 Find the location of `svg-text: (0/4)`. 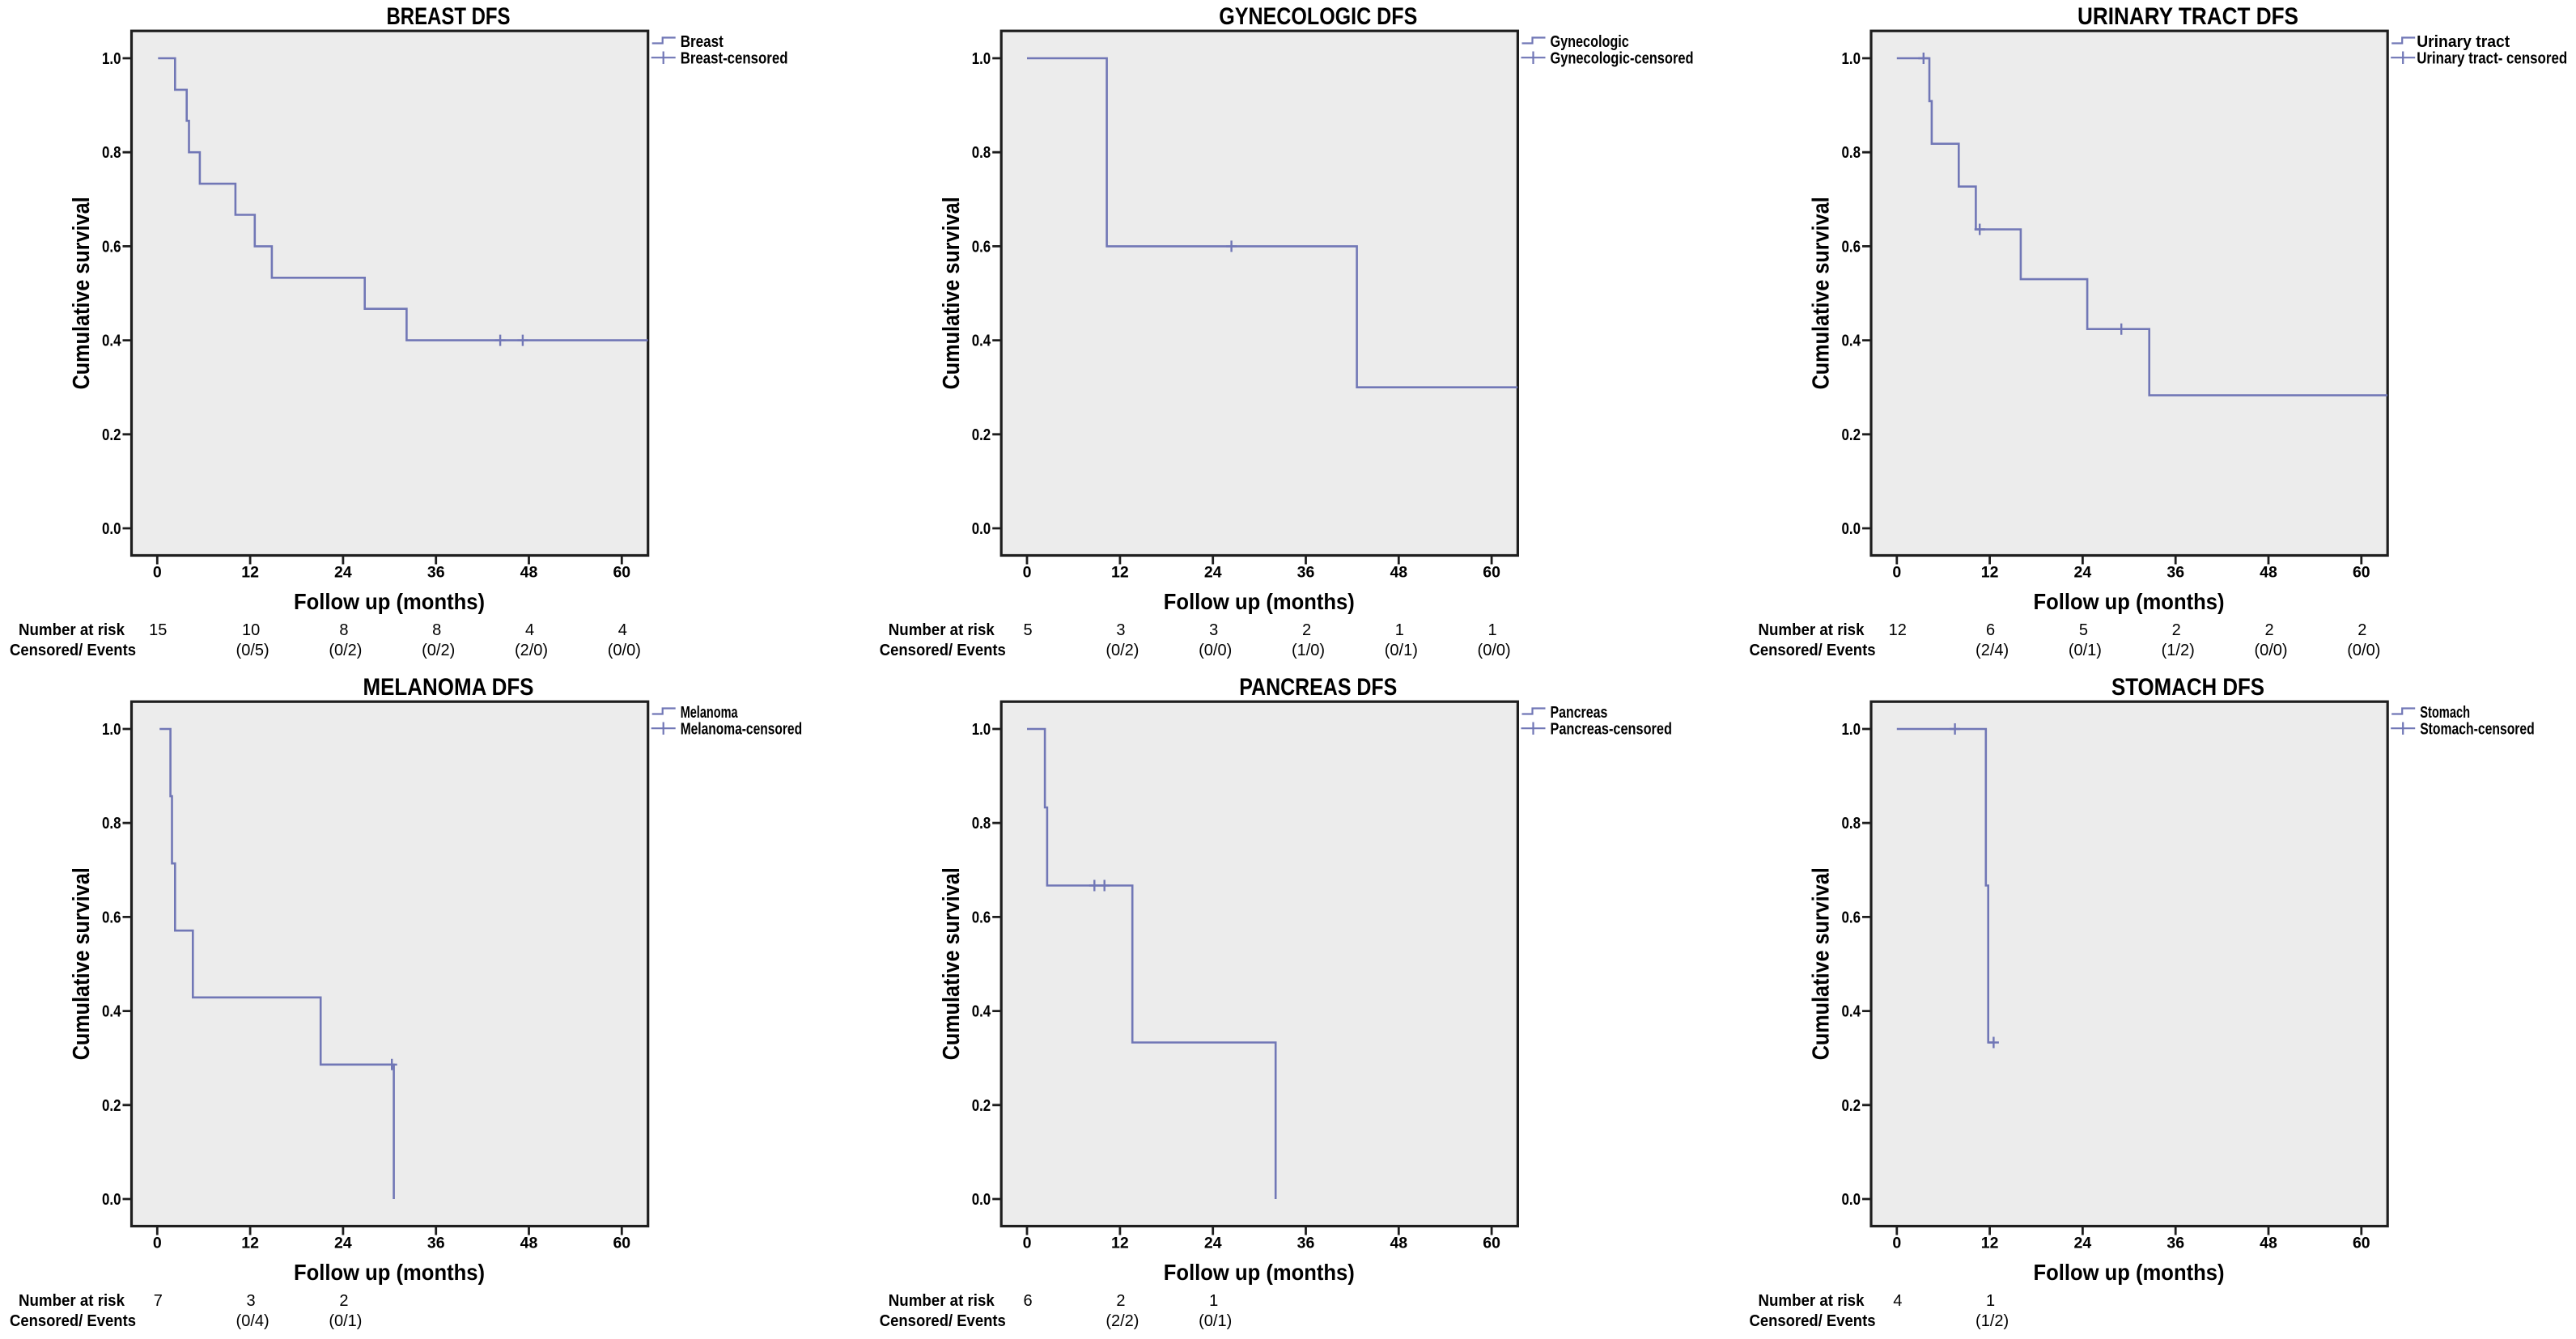

svg-text: (0/4) is located at coordinates (252, 1321).